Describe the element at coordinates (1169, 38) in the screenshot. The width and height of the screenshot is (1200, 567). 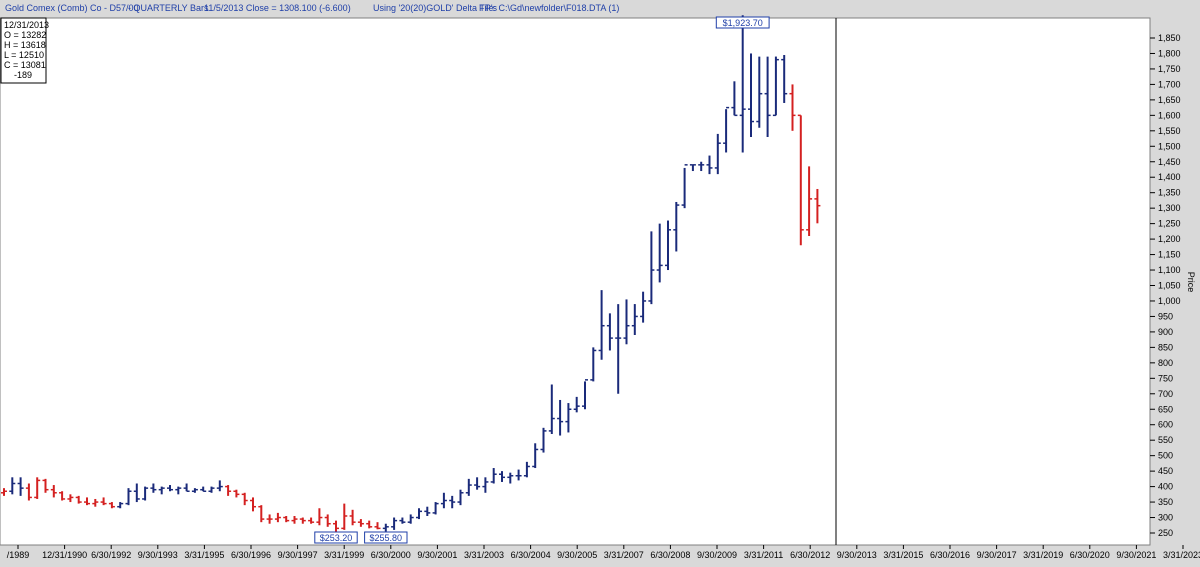
I see `y-tick-label: 1,850` at that location.